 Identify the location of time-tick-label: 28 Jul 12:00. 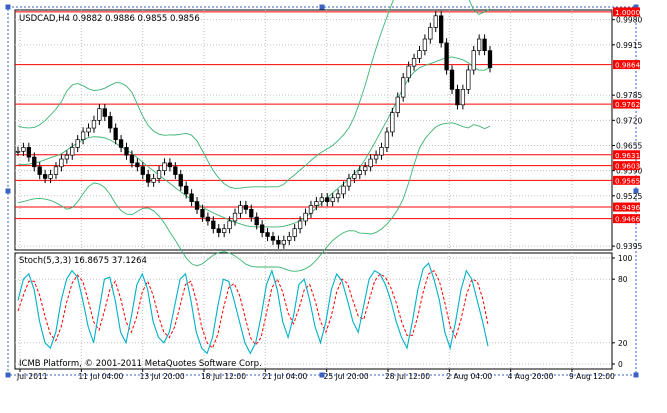
(407, 376).